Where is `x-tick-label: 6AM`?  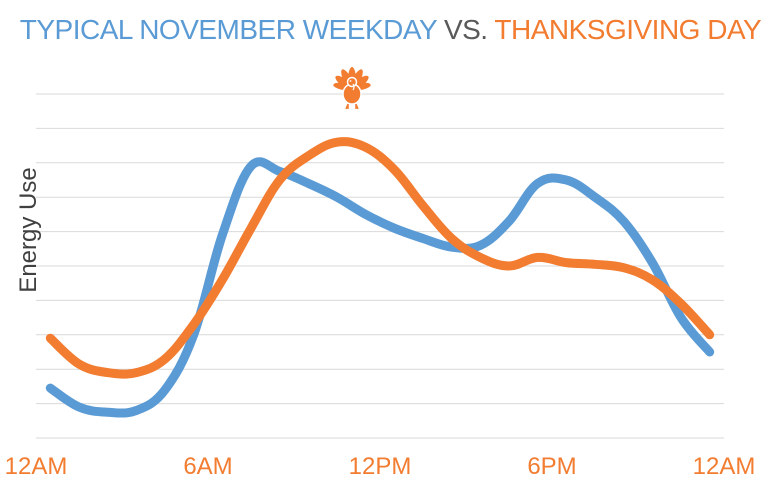 x-tick-label: 6AM is located at coordinates (207, 466).